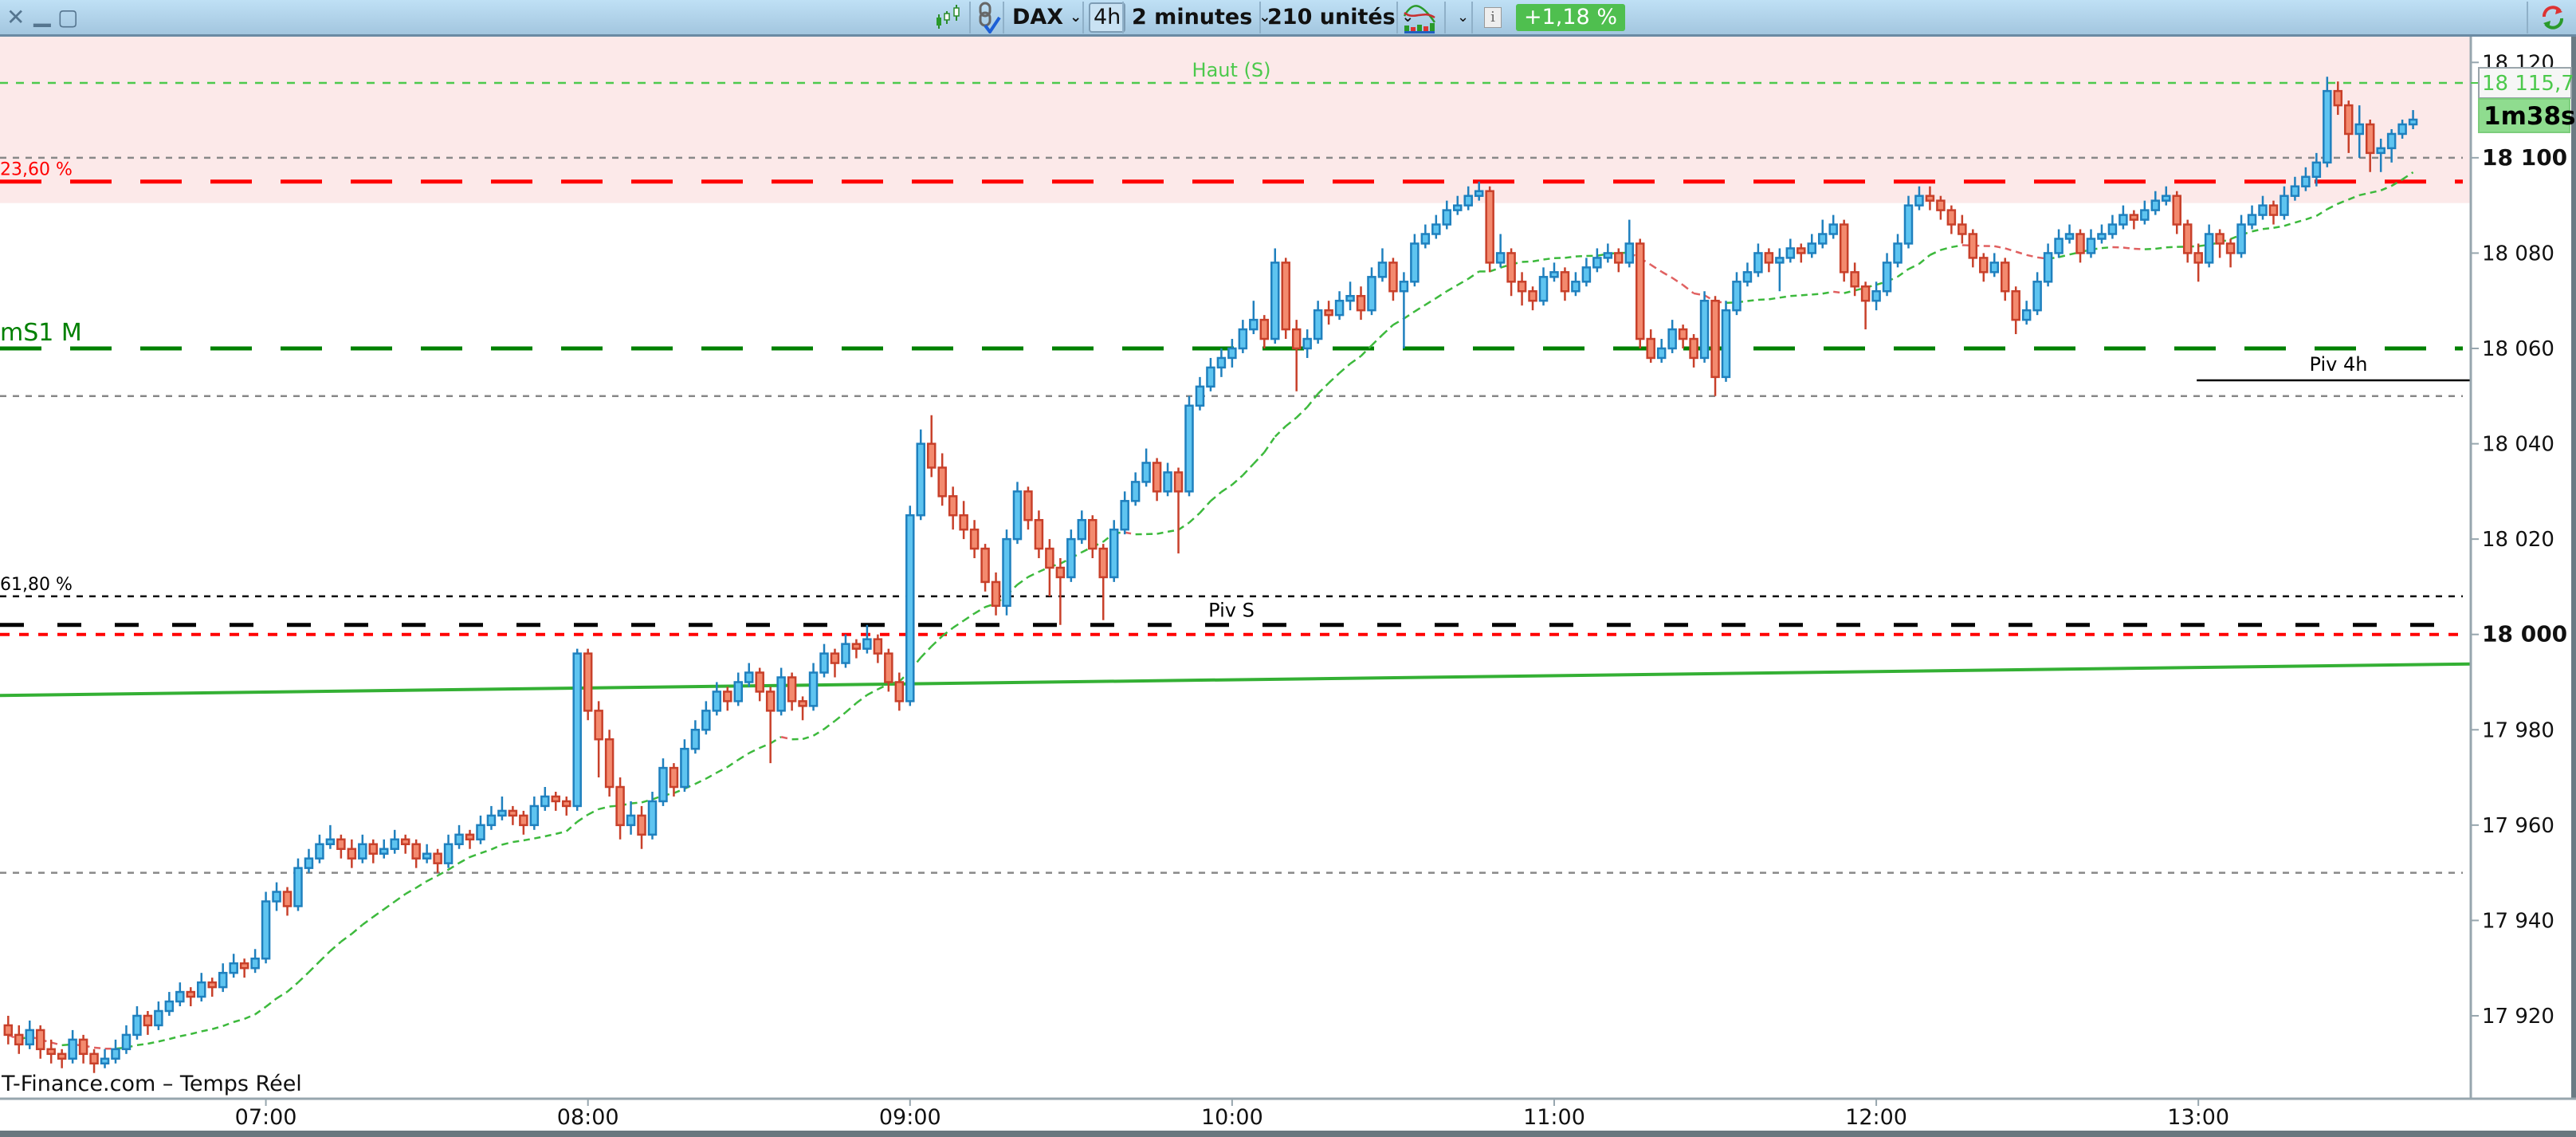 The width and height of the screenshot is (2576, 1137). I want to click on countdown-label: 1m38s, so click(2529, 116).